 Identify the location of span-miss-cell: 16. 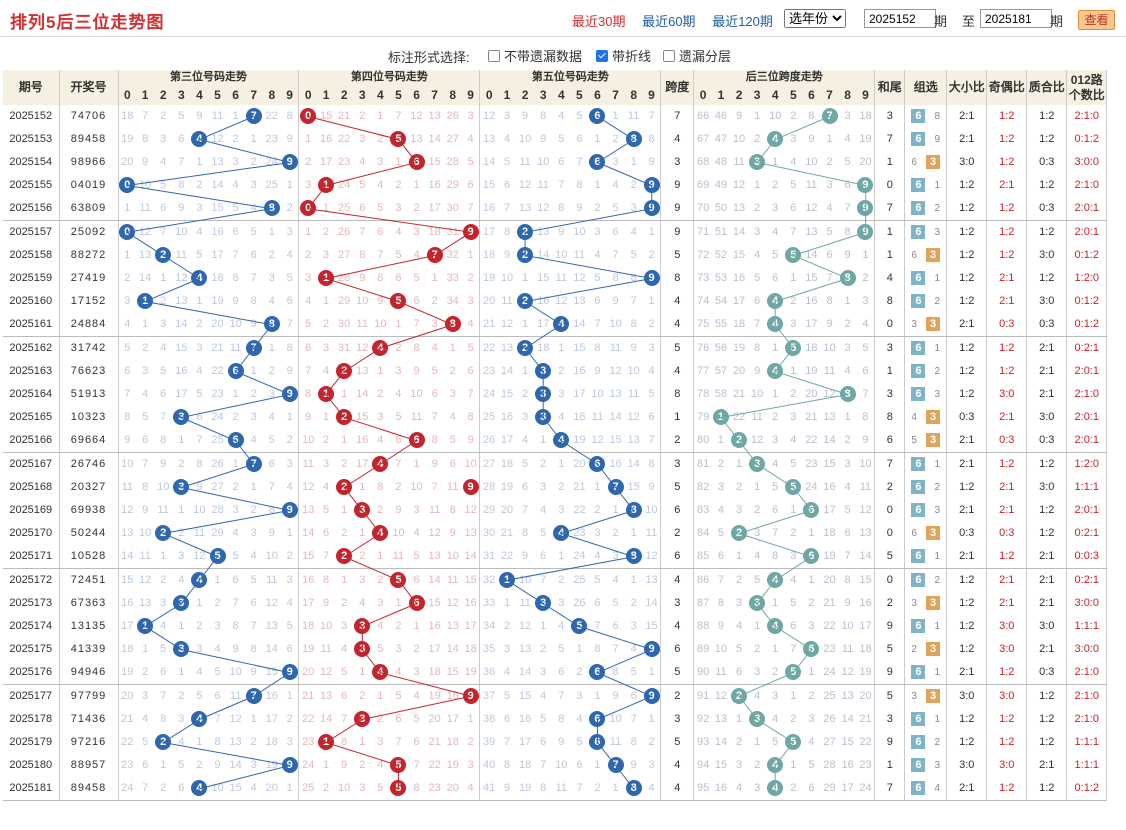
(847, 765).